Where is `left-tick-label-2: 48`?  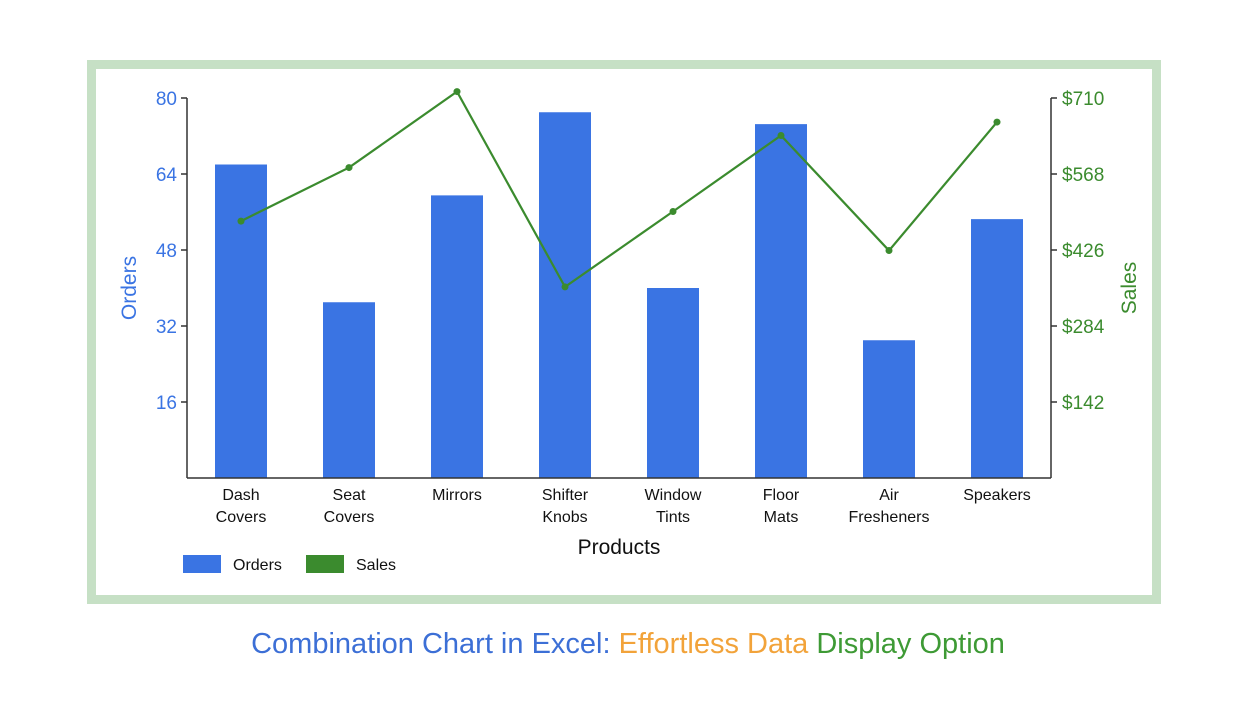 left-tick-label-2: 48 is located at coordinates (166, 251).